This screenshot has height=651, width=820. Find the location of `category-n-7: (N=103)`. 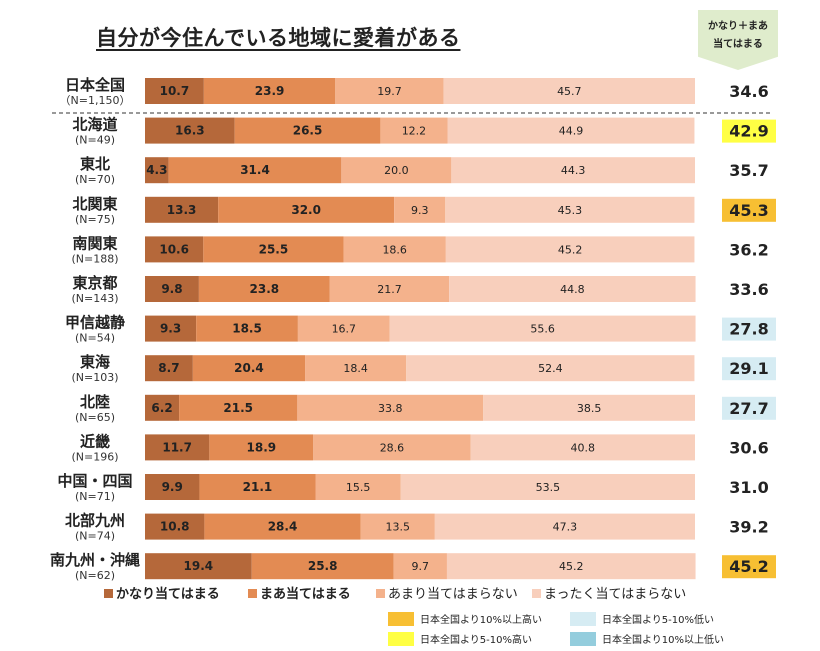

category-n-7: (N=103) is located at coordinates (94, 377).